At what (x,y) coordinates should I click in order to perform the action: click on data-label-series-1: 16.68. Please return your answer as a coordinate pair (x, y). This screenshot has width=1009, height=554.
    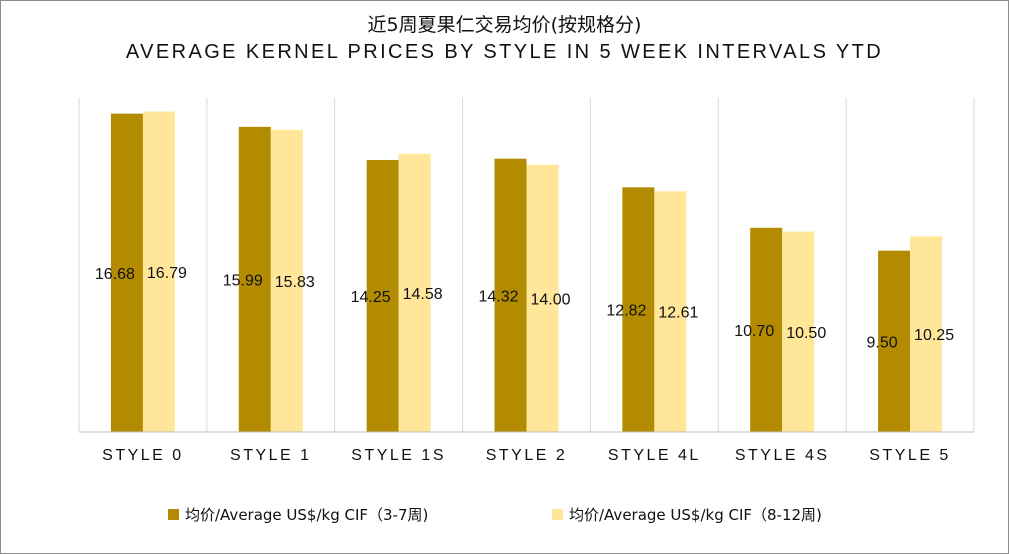
    Looking at the image, I should click on (115, 274).